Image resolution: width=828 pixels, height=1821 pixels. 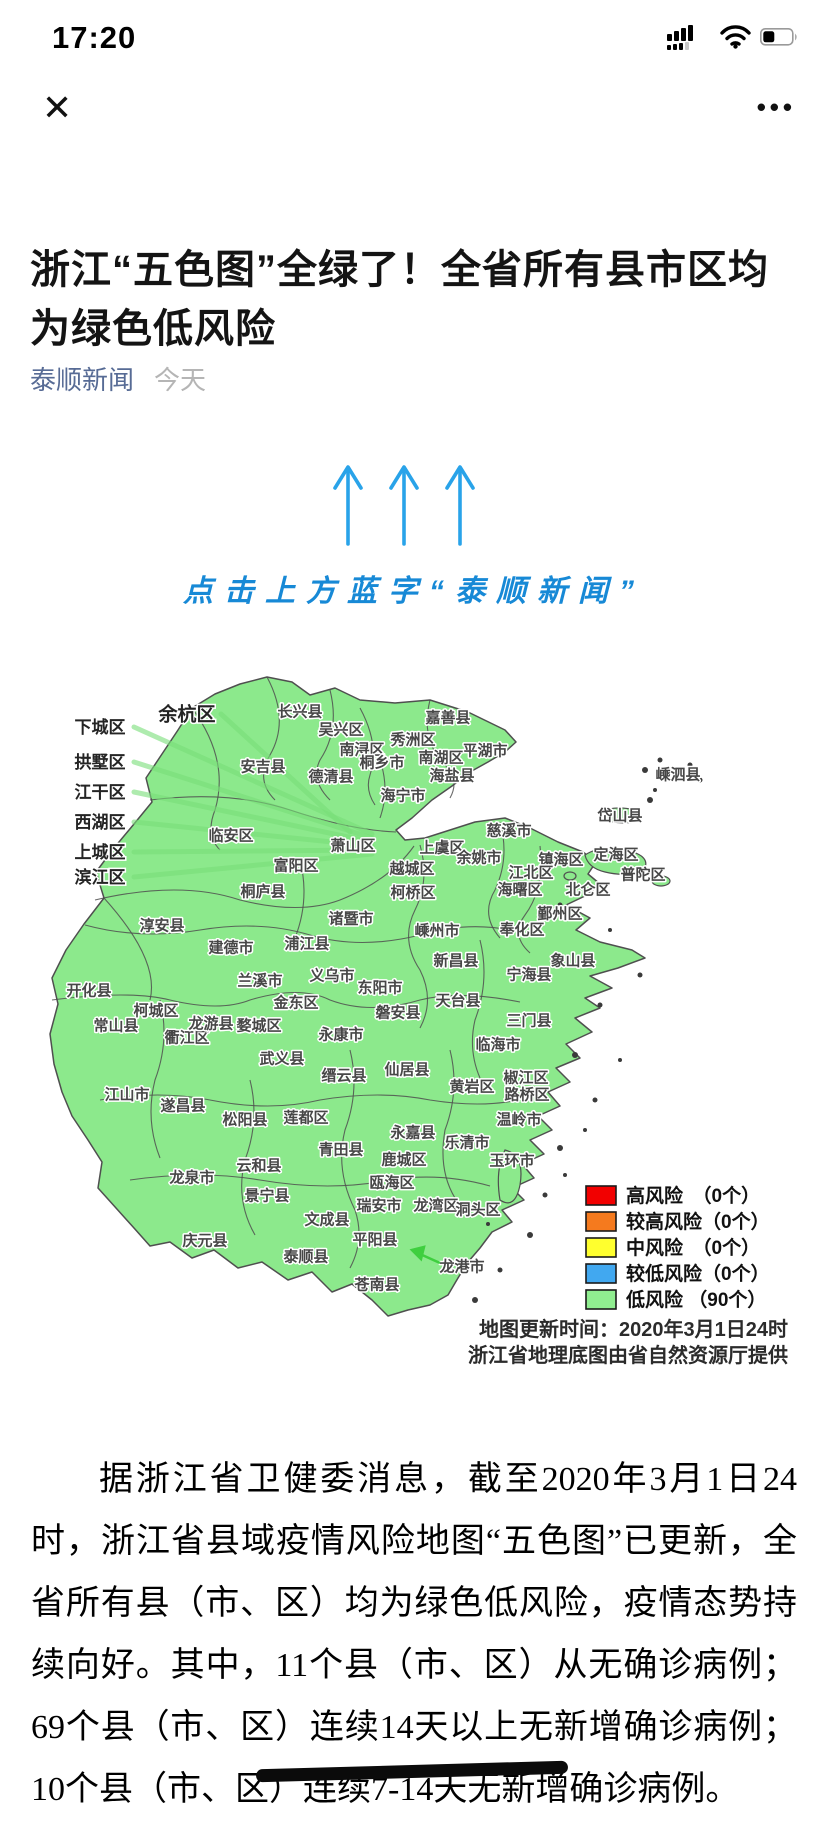 I want to click on county-label: 文成县, so click(x=326, y=1219).